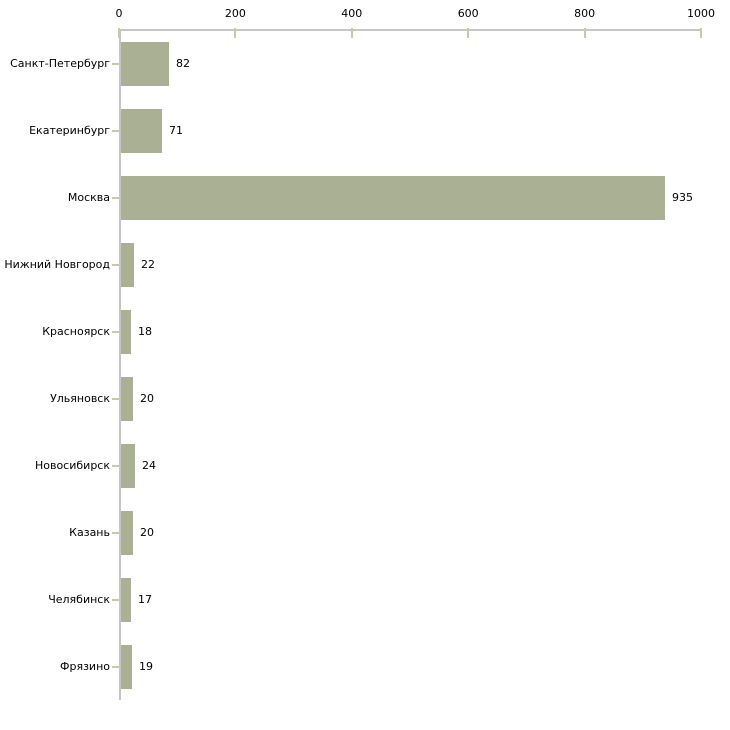  What do you see at coordinates (69, 130) in the screenshot?
I see `category-label: Екатеринбург` at bounding box center [69, 130].